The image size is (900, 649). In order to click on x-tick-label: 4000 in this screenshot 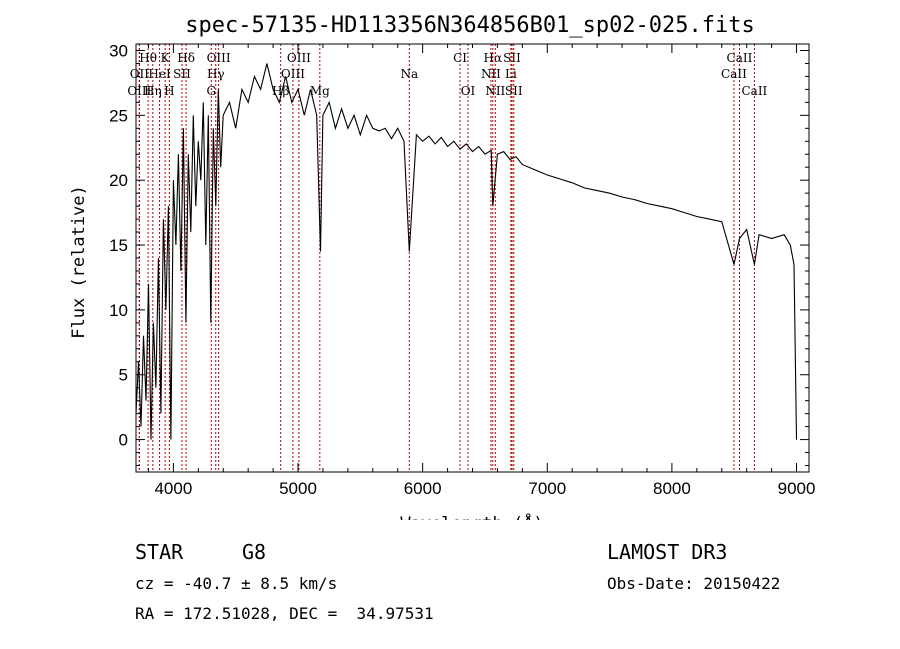, I will do `click(173, 488)`.